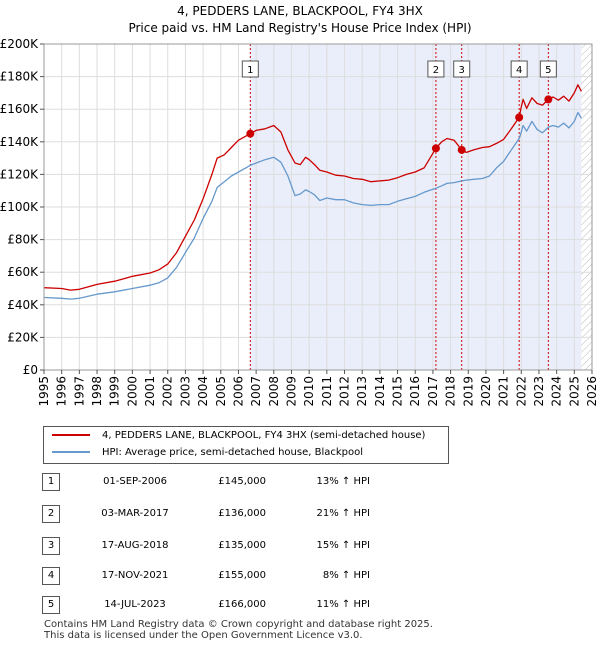 The width and height of the screenshot is (600, 650). What do you see at coordinates (539, 391) in the screenshot?
I see `x-tick-label: 2023` at bounding box center [539, 391].